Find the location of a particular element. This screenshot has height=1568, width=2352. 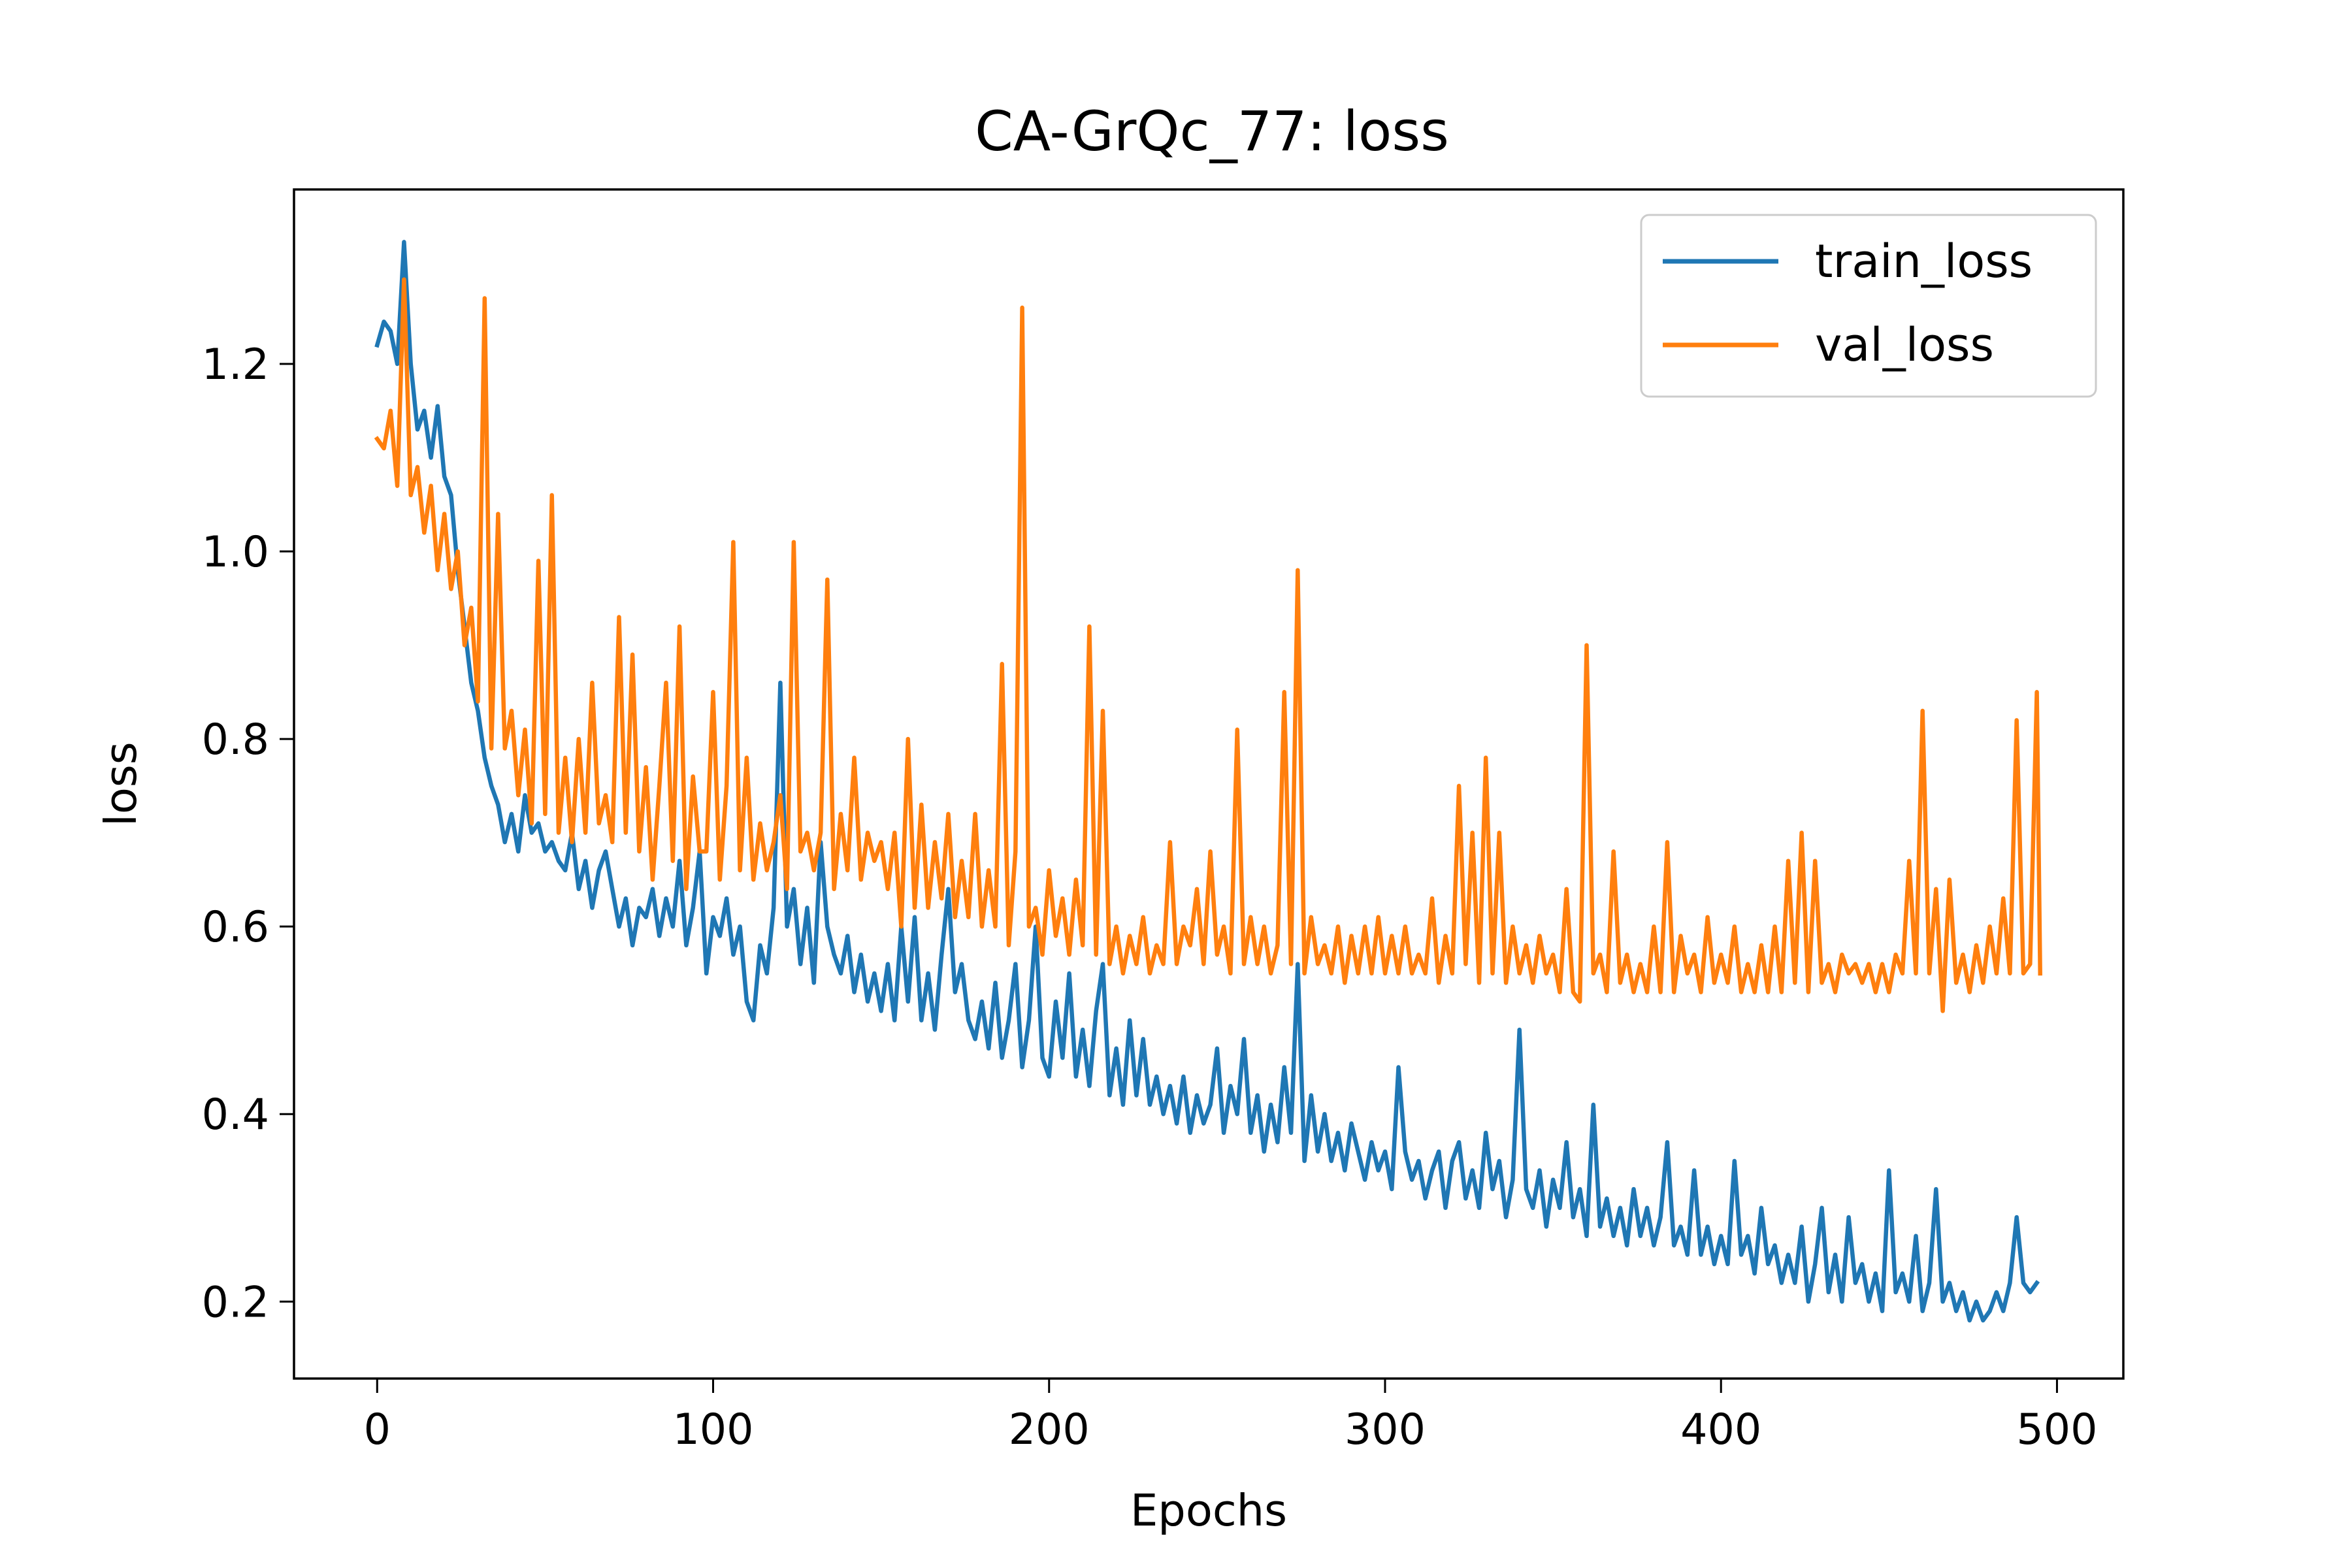

legend-label-val-loss: val_loss is located at coordinates (1904, 345).